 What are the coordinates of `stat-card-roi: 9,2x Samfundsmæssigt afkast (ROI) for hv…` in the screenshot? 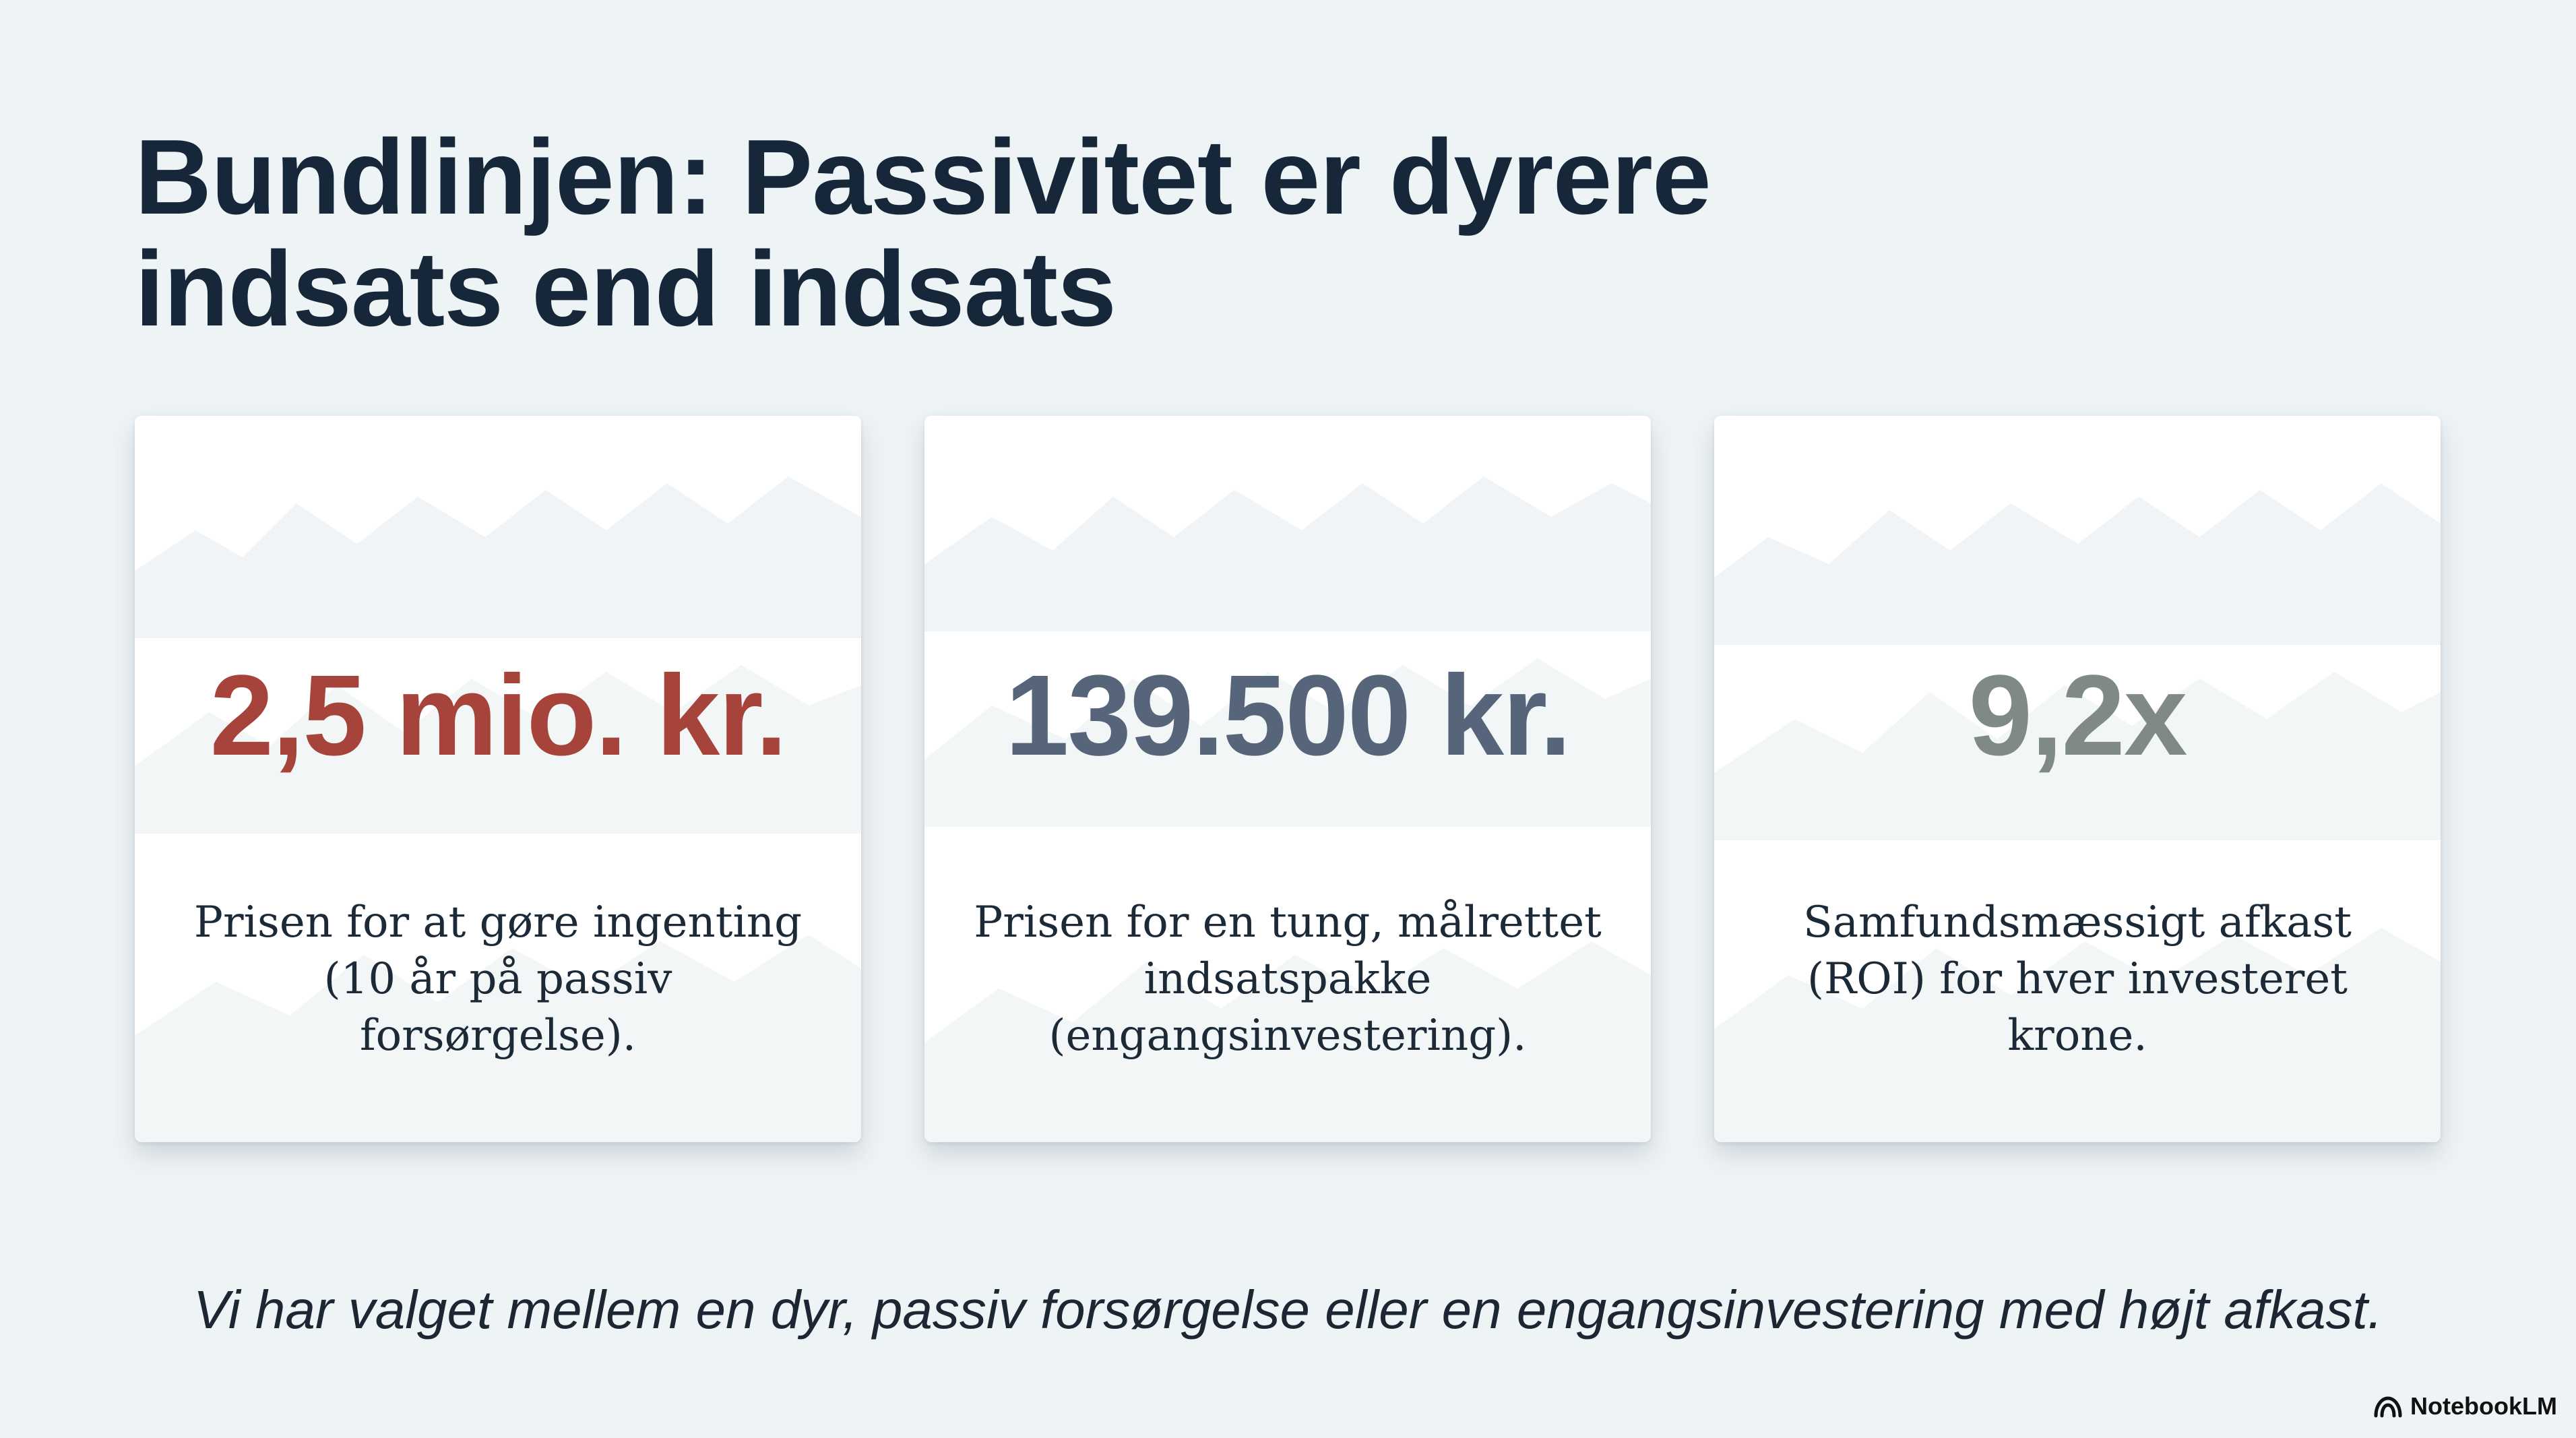 It's located at (2077, 779).